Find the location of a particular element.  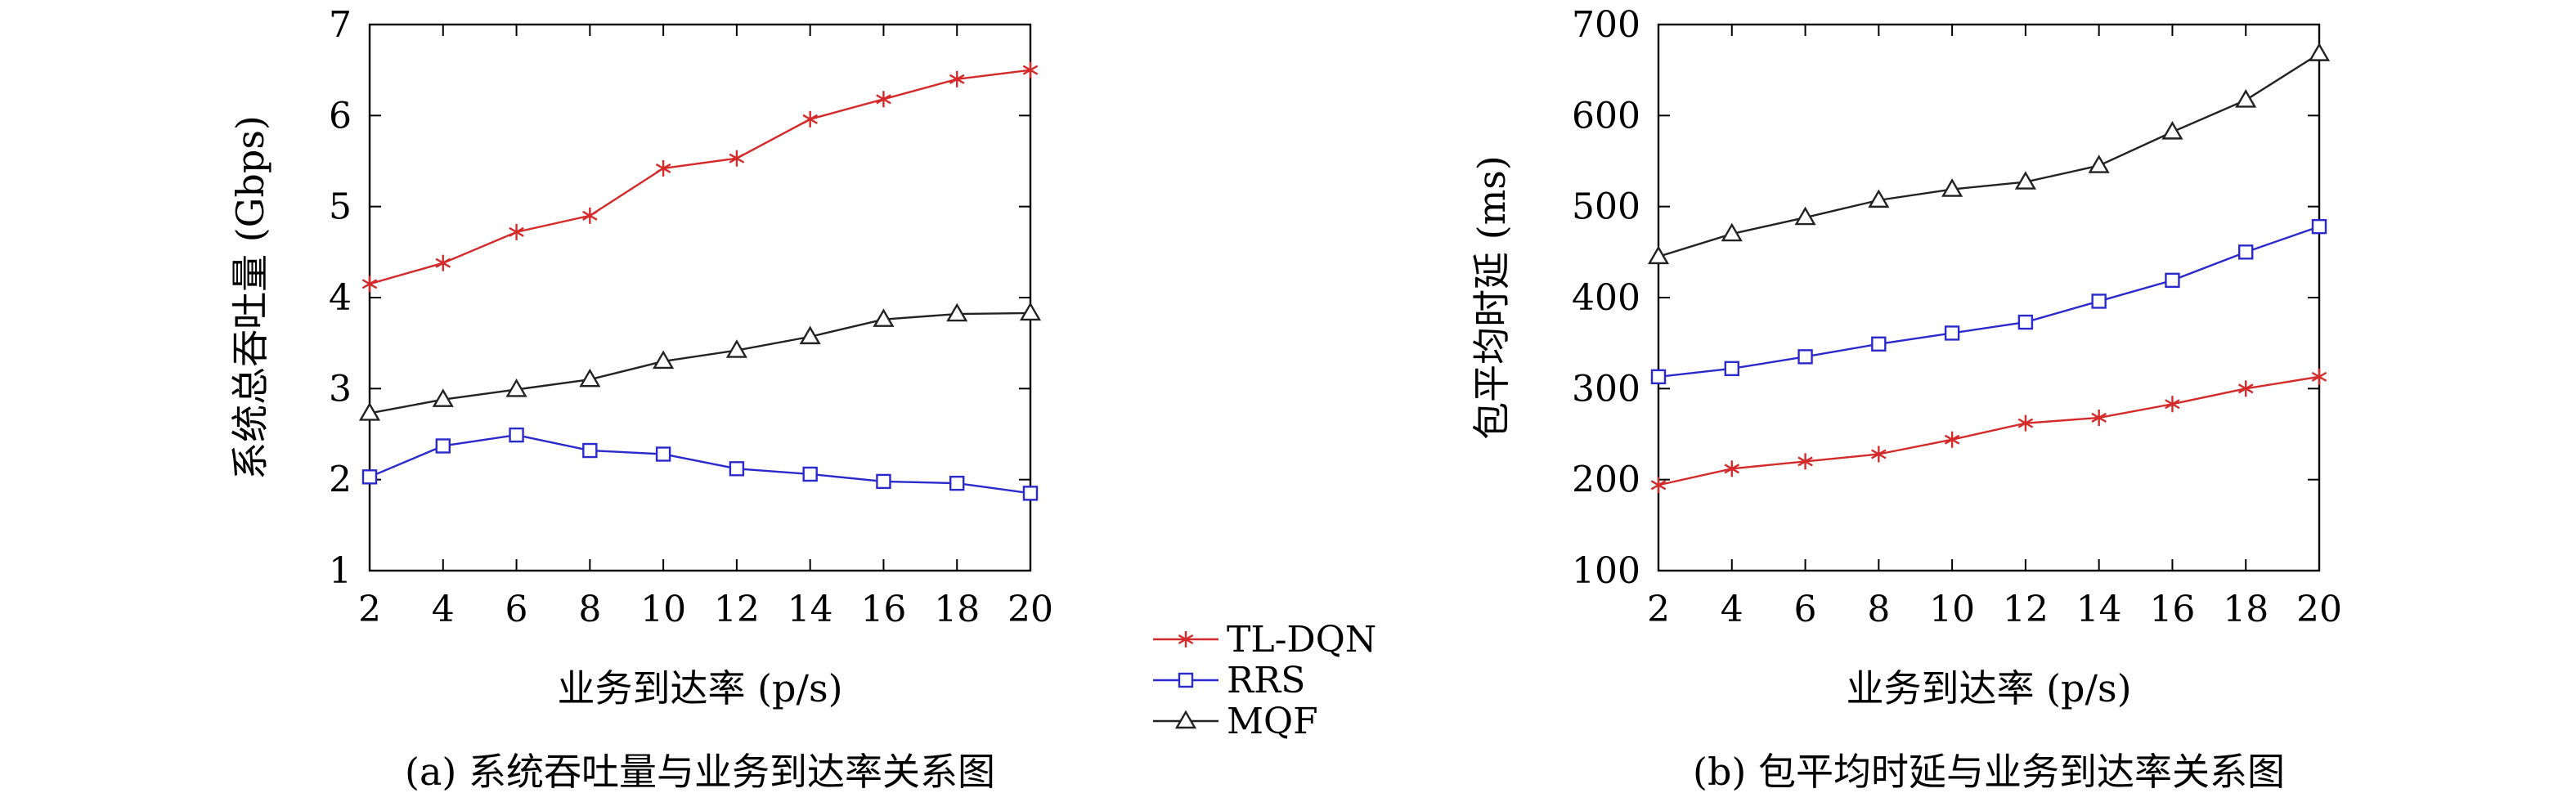

legend-item-tl-dqn: TL-DQN is located at coordinates (1264, 640).